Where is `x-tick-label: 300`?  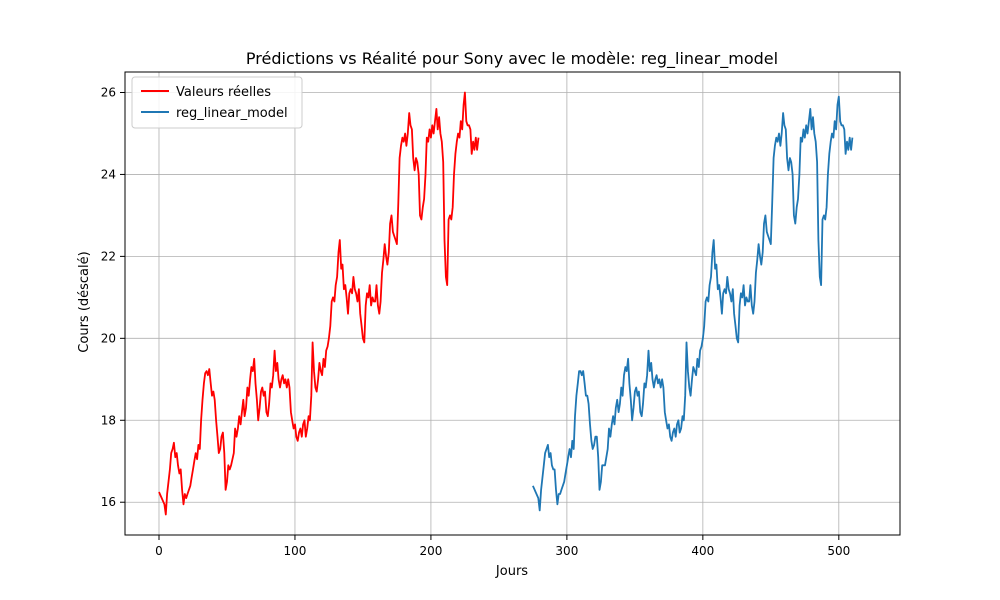
x-tick-label: 300 is located at coordinates (566, 551).